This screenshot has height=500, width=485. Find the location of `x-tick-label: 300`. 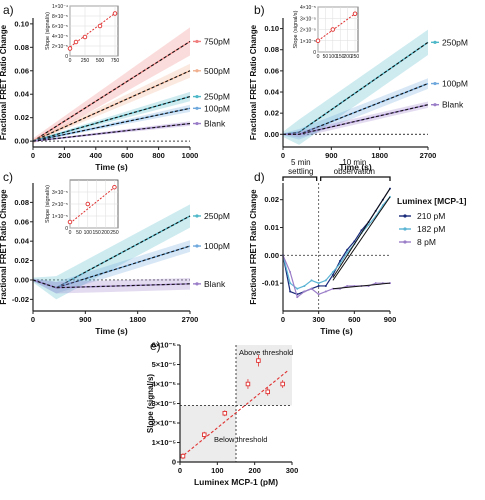

x-tick-label: 300 is located at coordinates (318, 319).